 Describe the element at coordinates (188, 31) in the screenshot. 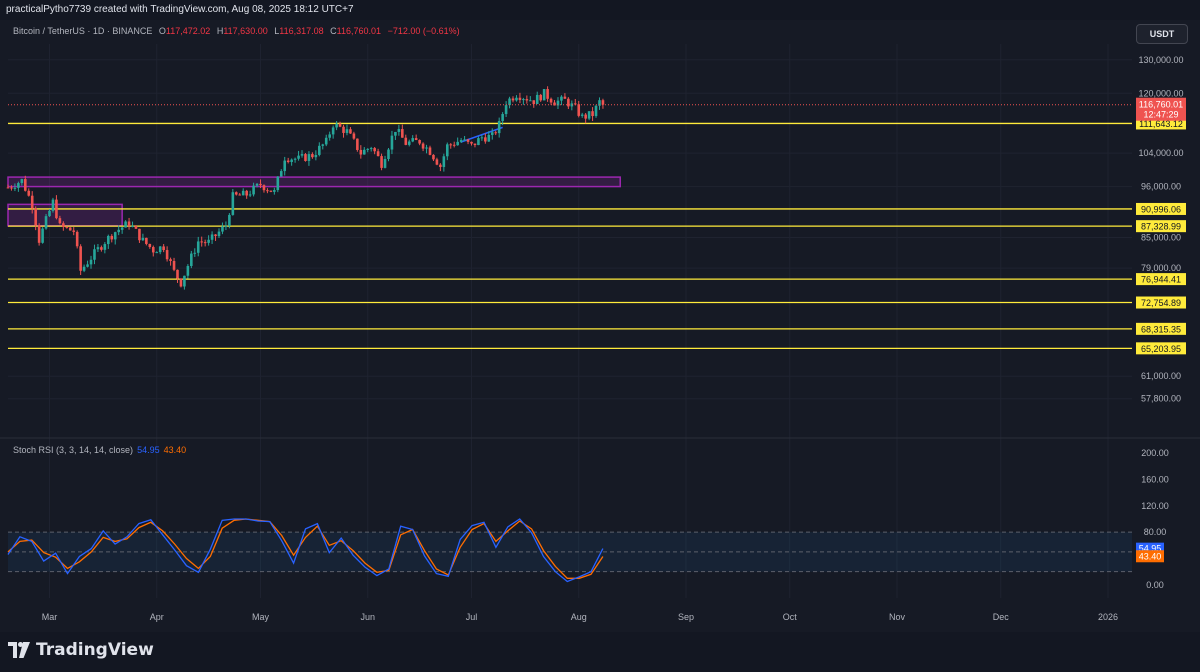

I see `open-value: 117,472.02` at that location.